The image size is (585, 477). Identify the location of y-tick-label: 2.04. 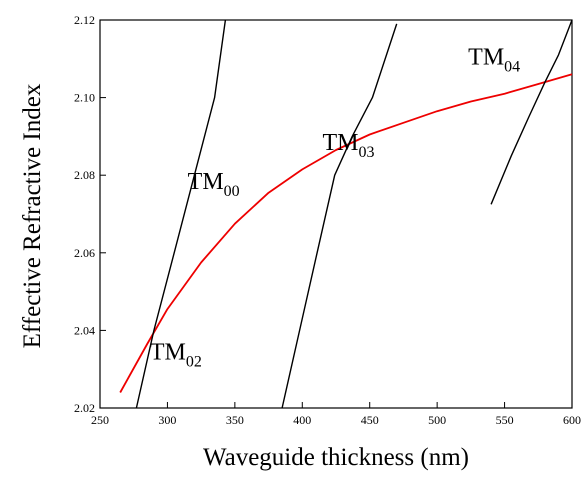
(84, 330).